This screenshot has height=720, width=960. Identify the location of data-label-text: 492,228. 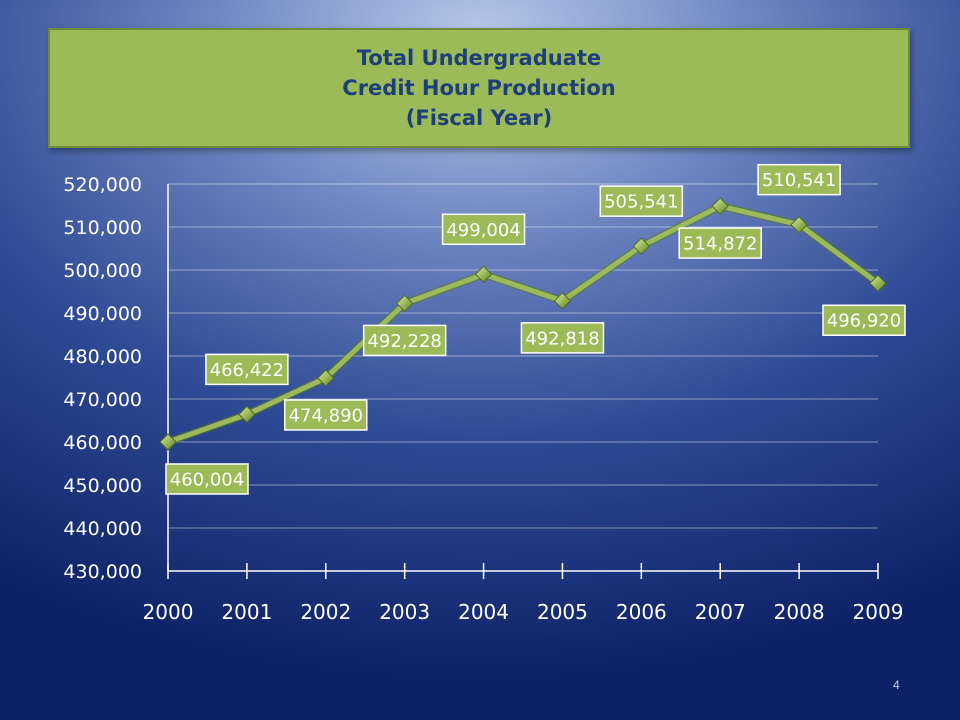
(404, 341).